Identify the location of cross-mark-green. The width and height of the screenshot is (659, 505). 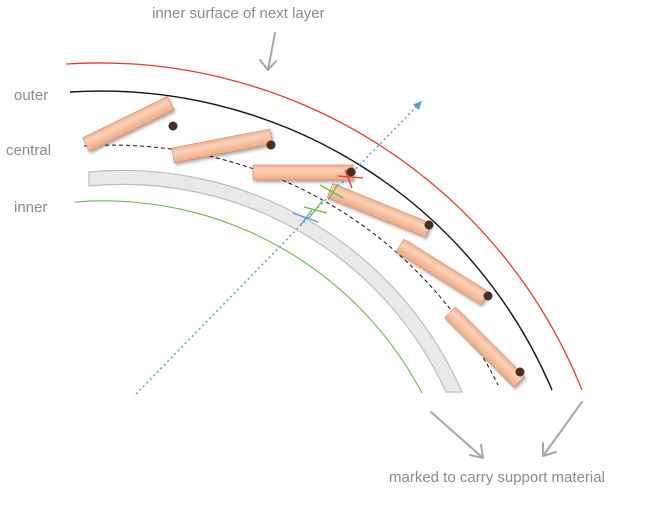
(323, 201).